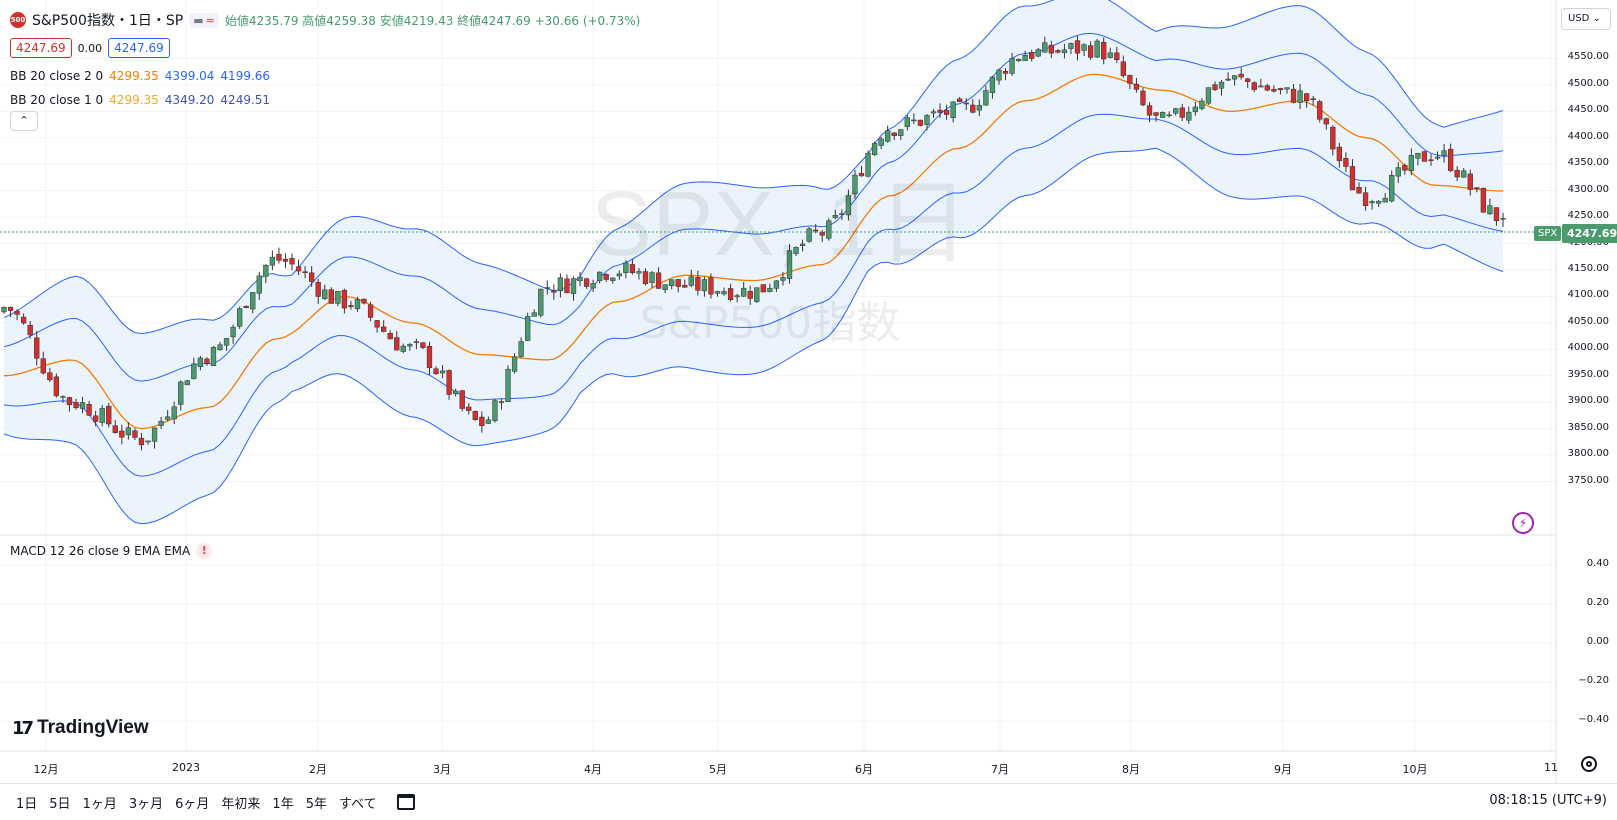 The height and width of the screenshot is (820, 1617). What do you see at coordinates (210, 20) in the screenshot?
I see `compare-icon: ≈` at bounding box center [210, 20].